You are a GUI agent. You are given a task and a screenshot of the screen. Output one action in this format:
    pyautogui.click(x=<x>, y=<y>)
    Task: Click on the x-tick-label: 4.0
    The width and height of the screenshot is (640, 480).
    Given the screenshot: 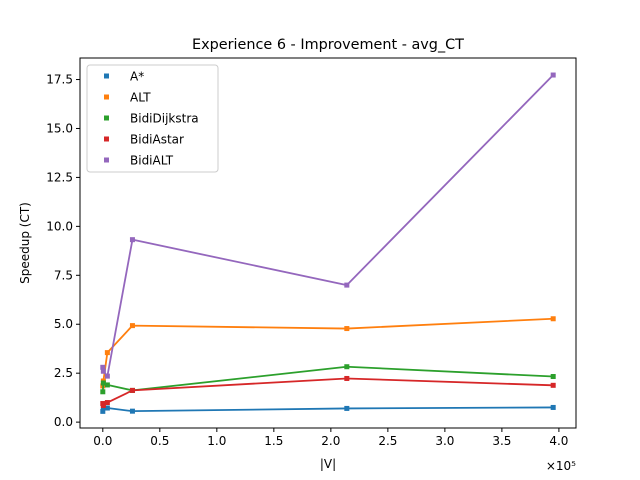 What is the action you would take?
    pyautogui.click(x=558, y=441)
    